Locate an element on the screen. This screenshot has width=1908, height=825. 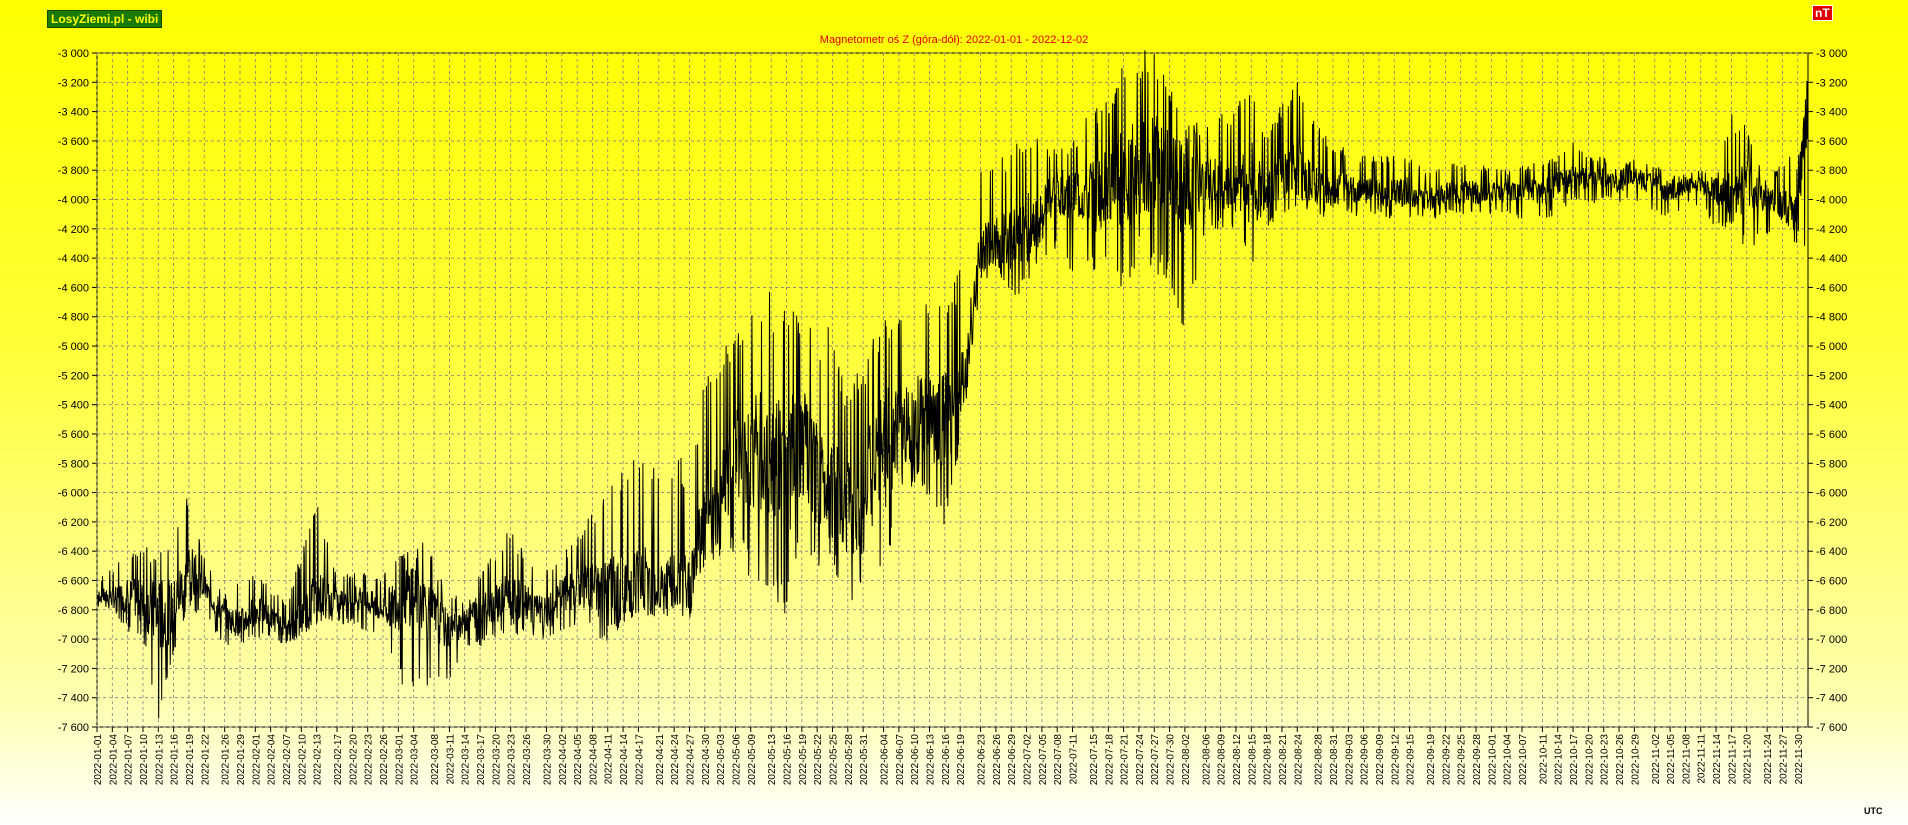
y-tick-label-right: -5 400 is located at coordinates (1831, 406).